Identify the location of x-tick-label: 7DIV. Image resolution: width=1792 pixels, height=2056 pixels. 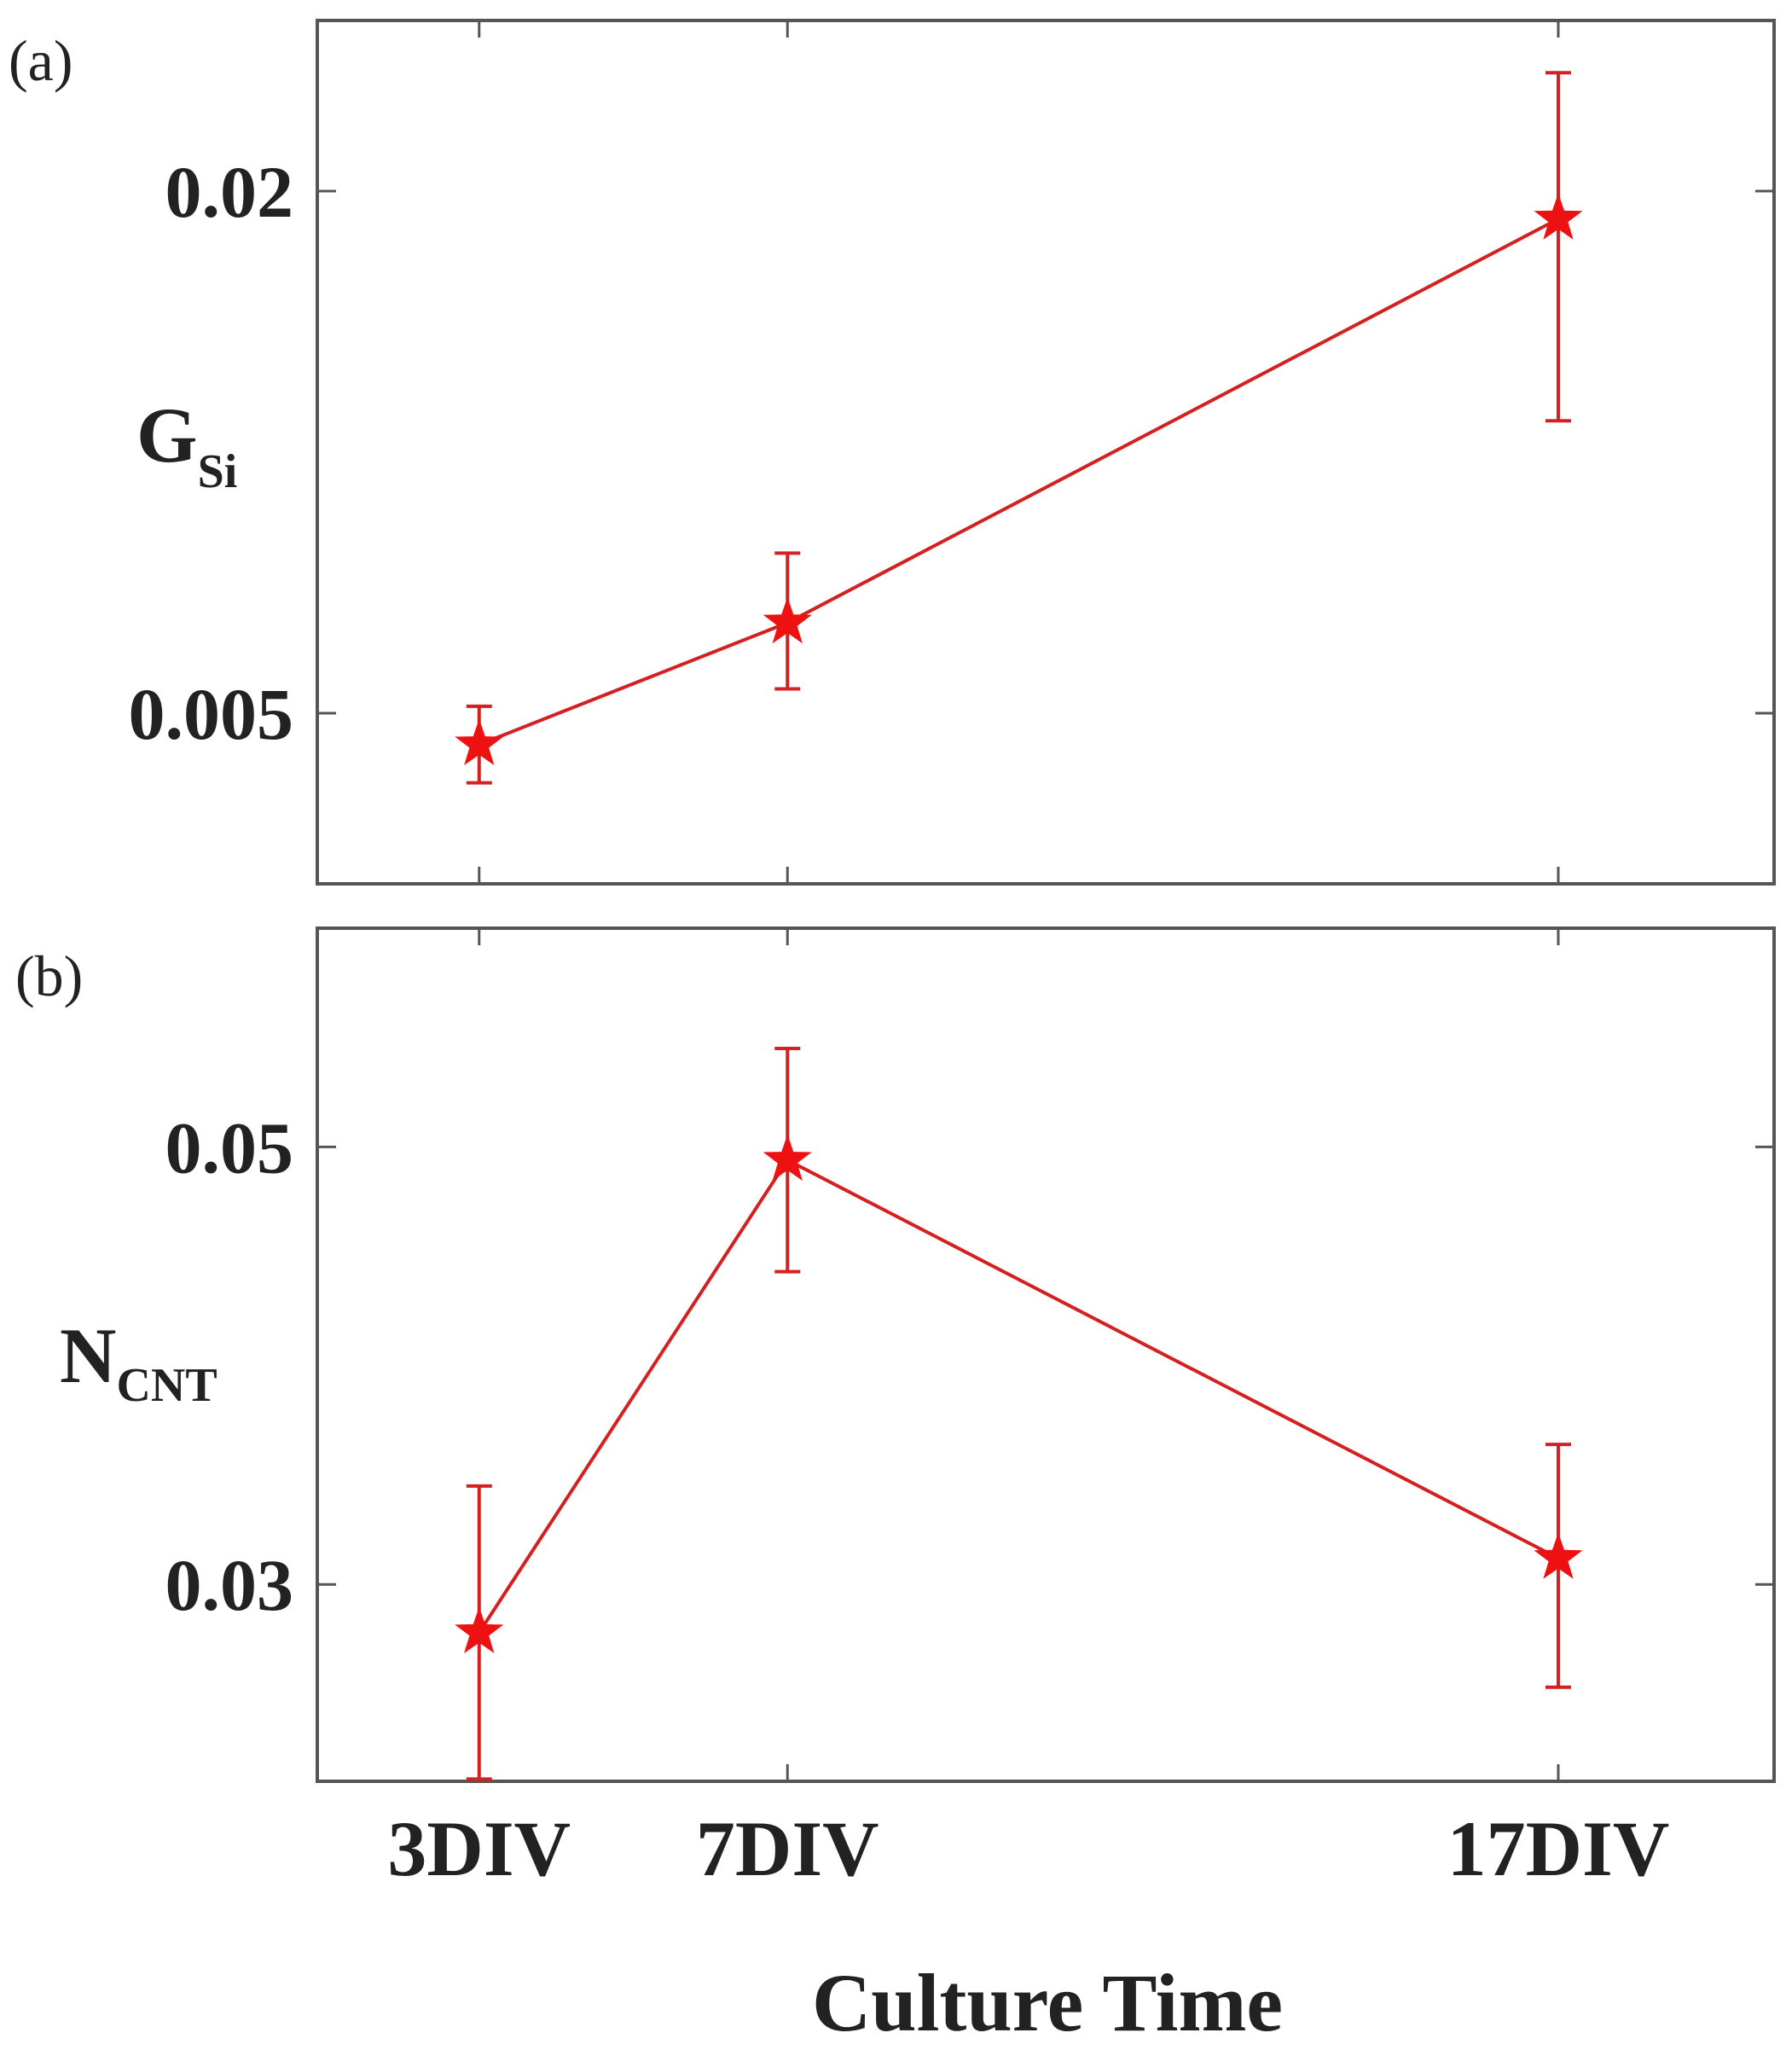
(788, 1848).